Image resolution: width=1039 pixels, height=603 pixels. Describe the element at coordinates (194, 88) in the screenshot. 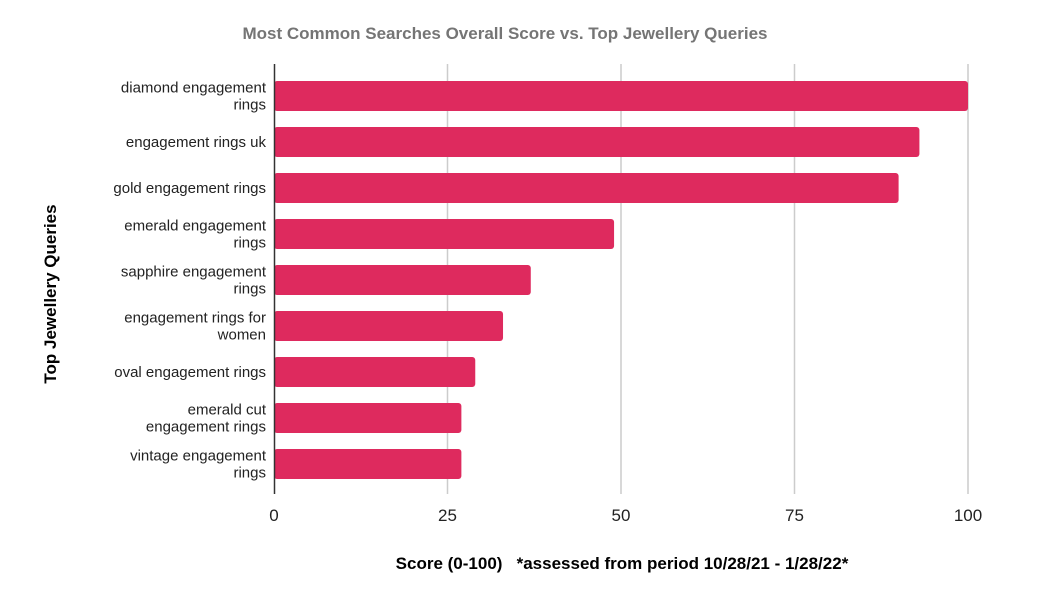

I see `y-tick-label-line: diamond engagement` at that location.